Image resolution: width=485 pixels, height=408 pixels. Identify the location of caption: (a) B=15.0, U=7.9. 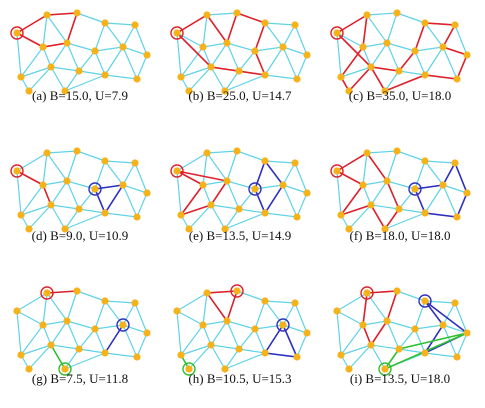
(80, 95).